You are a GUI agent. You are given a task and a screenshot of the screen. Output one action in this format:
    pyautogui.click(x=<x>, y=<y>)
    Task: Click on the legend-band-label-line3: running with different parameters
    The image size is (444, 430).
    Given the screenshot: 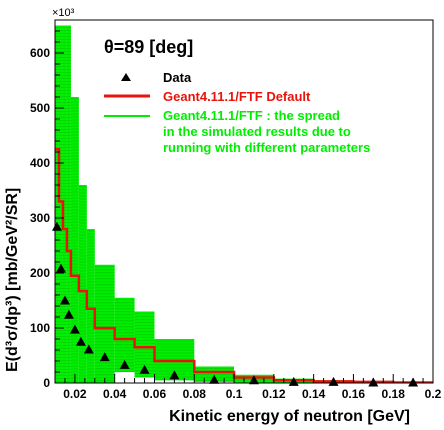 What is the action you would take?
    pyautogui.click(x=266, y=147)
    